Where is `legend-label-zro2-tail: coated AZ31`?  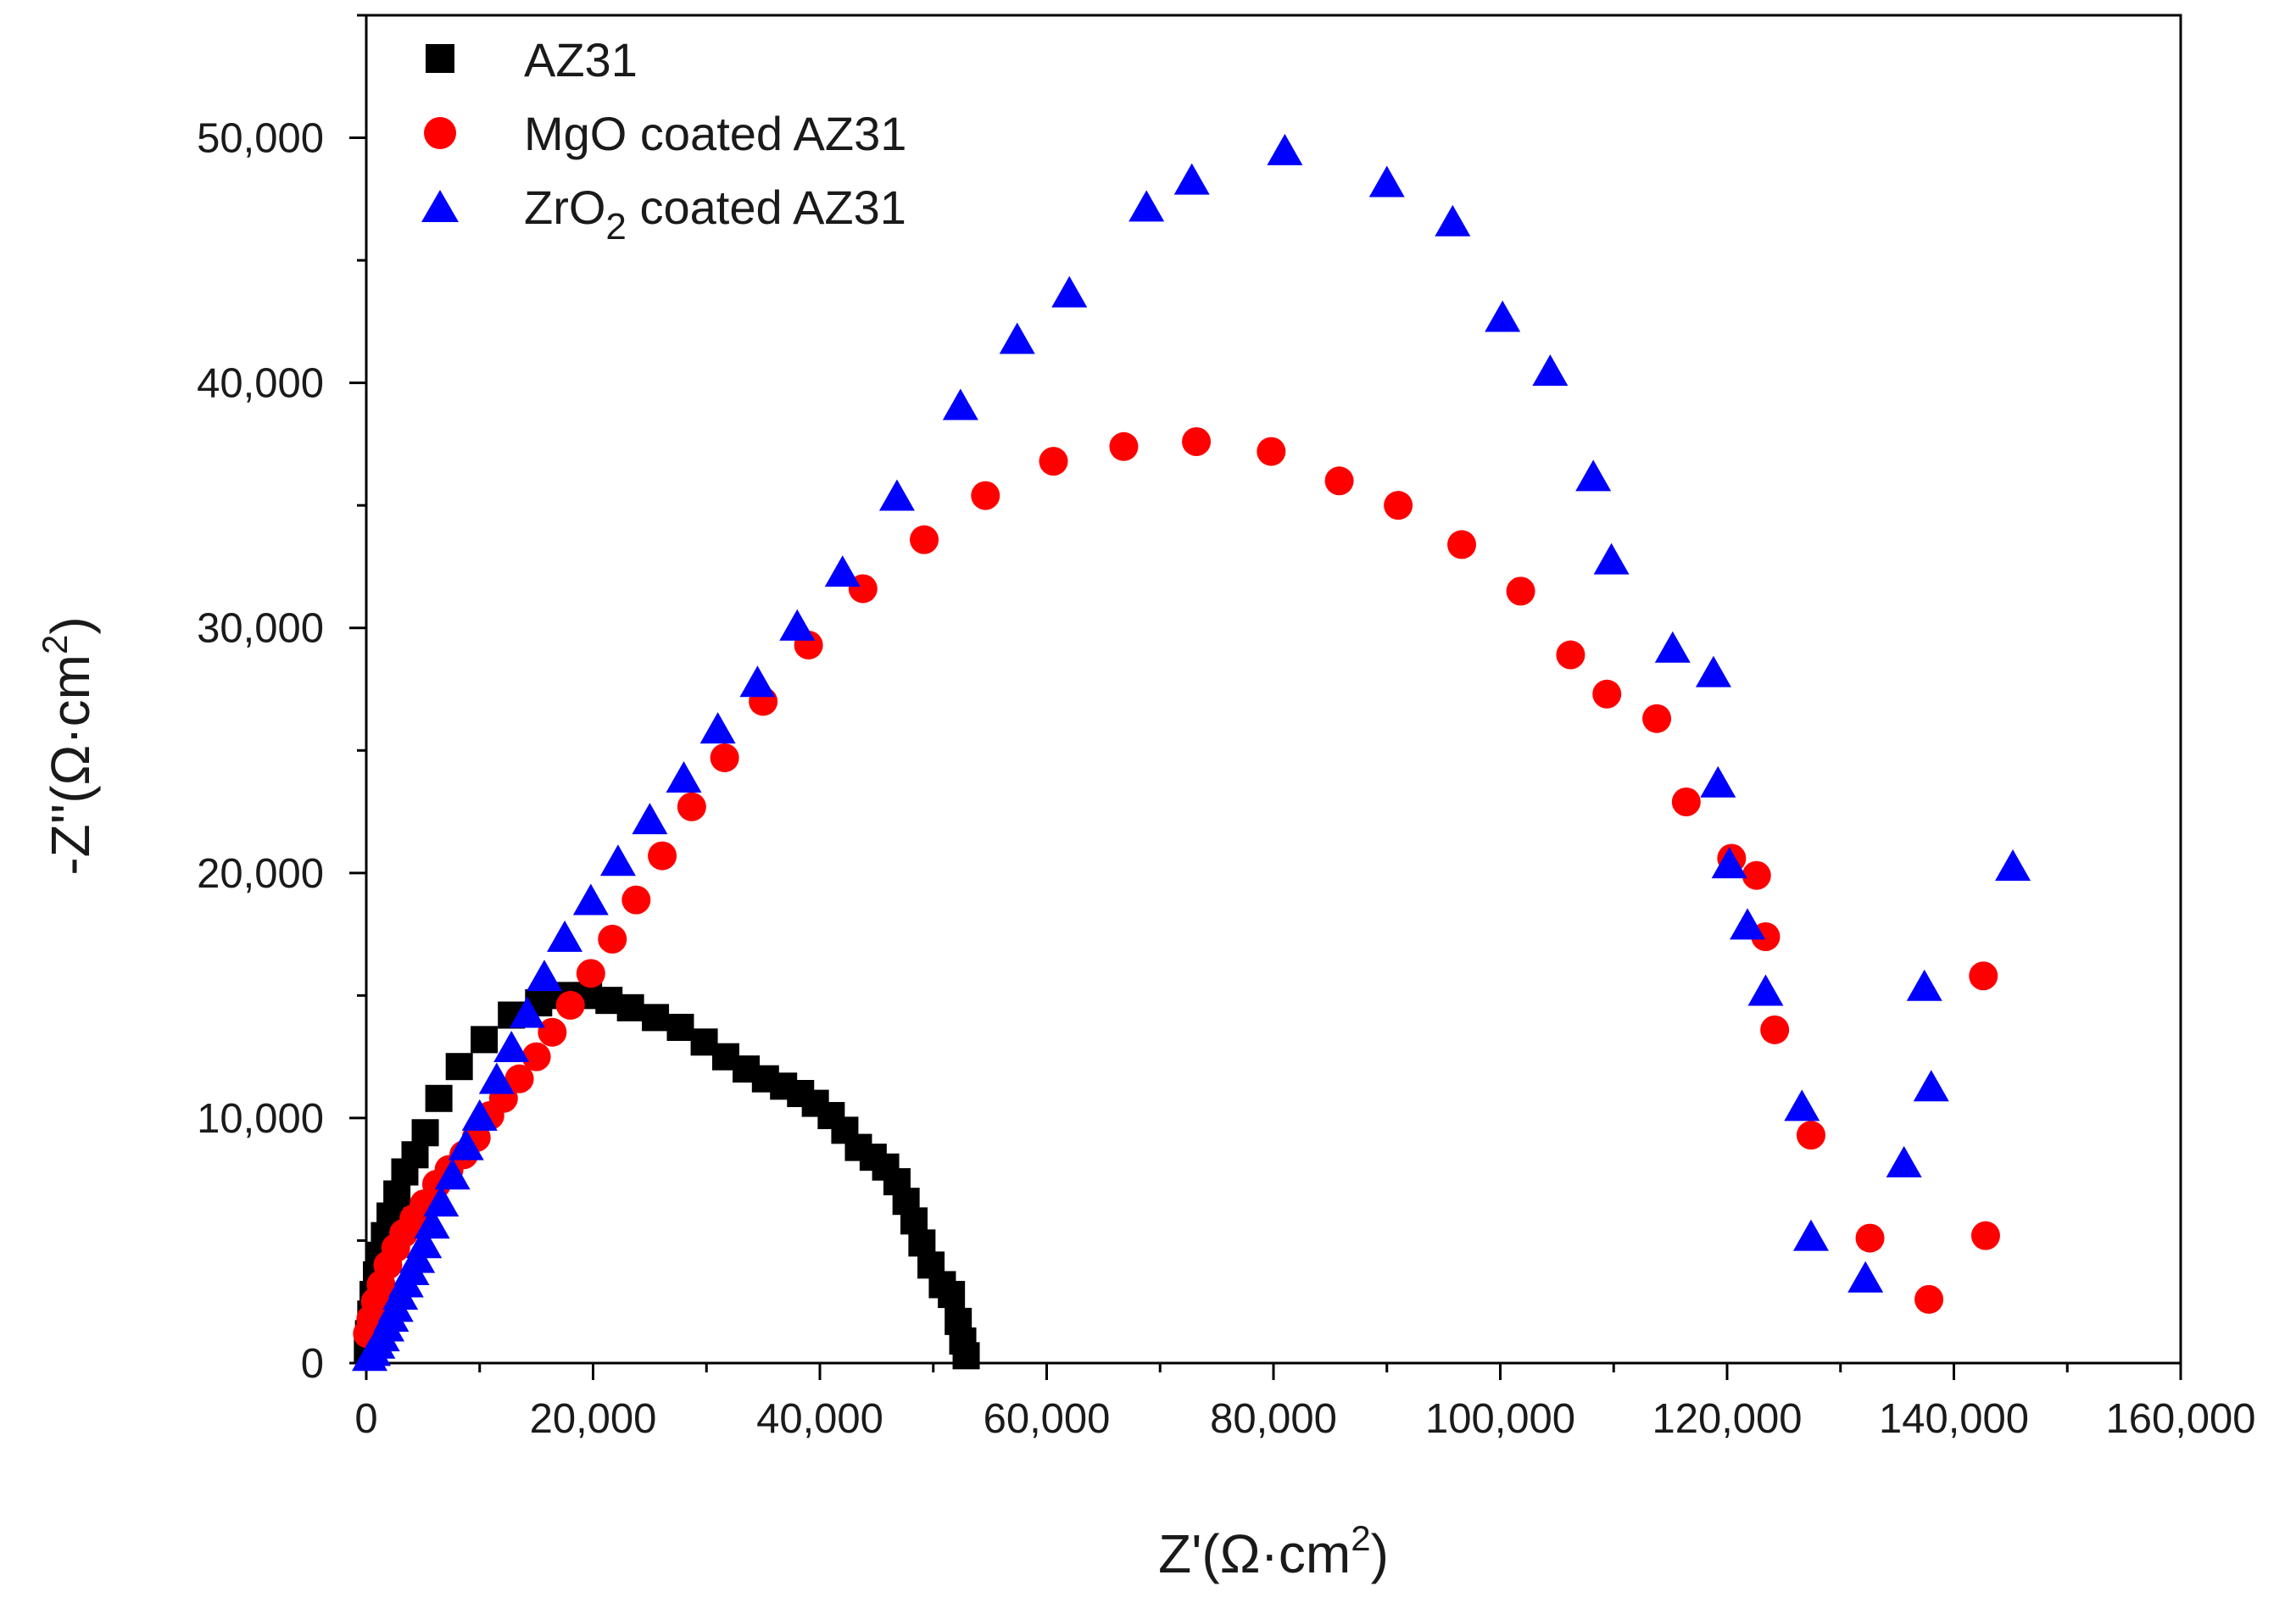 legend-label-zro2-tail: coated AZ31 is located at coordinates (766, 207).